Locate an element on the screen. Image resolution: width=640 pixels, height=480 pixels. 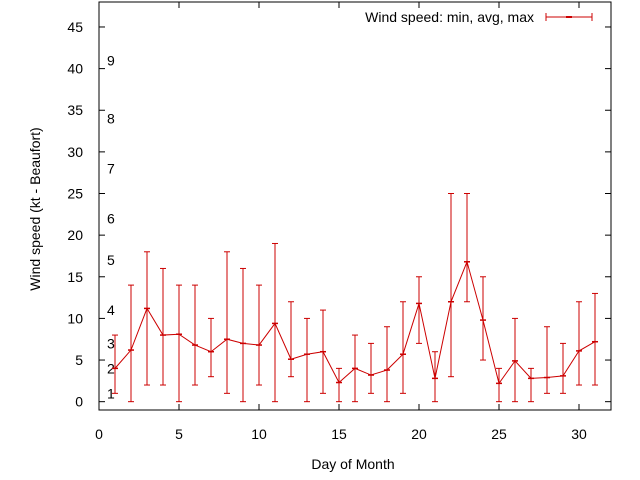
x-tick-label: 0 is located at coordinates (99, 434).